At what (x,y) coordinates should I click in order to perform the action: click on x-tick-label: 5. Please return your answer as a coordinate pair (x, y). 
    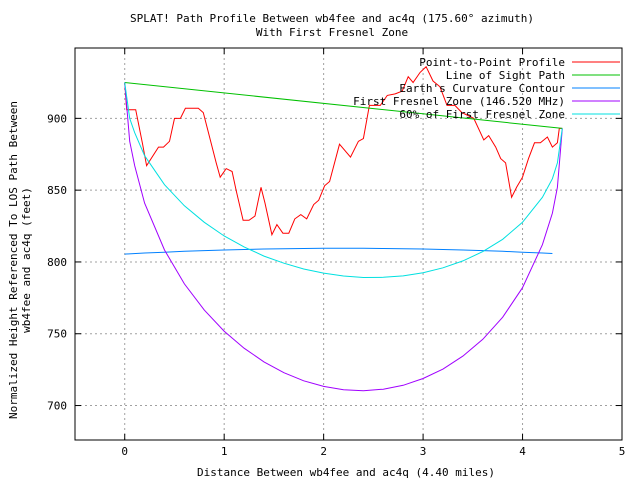
    Looking at the image, I should click on (622, 451).